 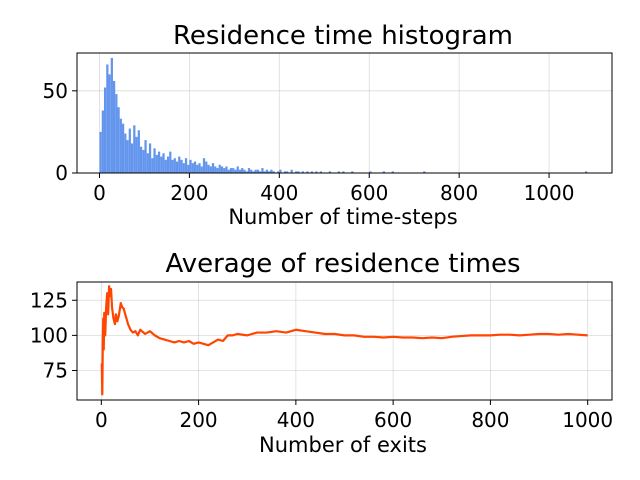 I want to click on average-x-tick-label: 400, so click(x=296, y=420).